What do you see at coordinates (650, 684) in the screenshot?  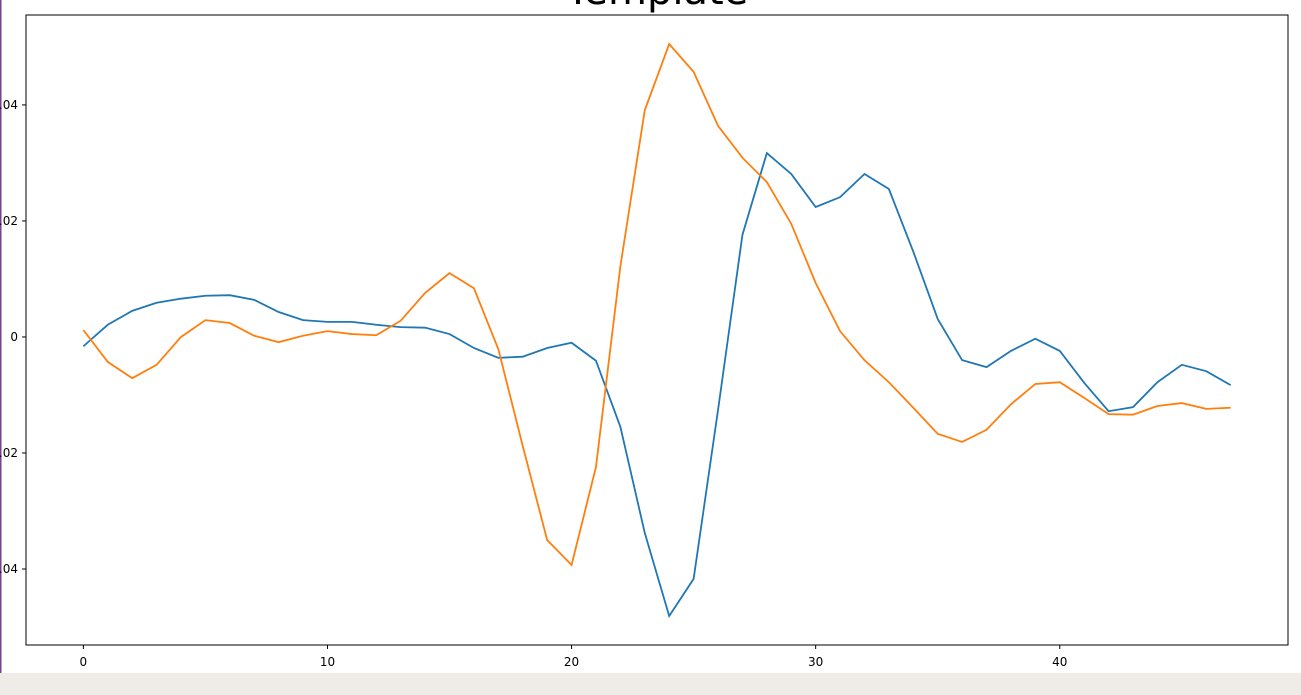 I see `status-strip` at bounding box center [650, 684].